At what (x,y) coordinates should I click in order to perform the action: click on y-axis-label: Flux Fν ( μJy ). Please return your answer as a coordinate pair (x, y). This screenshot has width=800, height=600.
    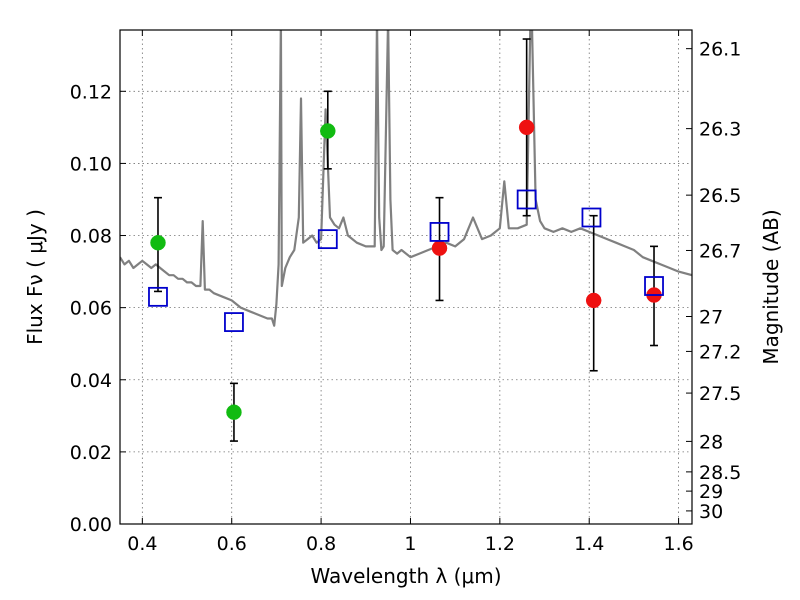
    Looking at the image, I should click on (35, 277).